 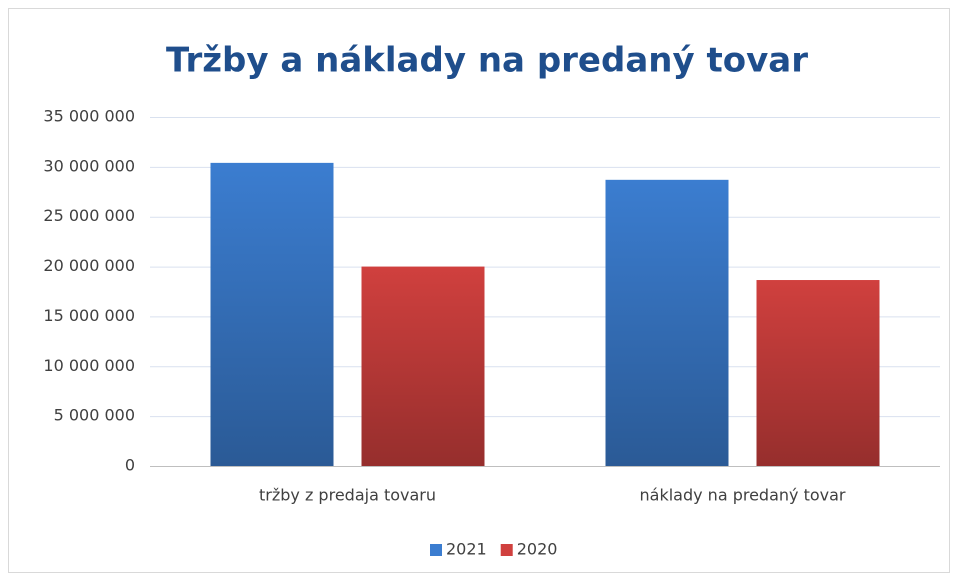 What do you see at coordinates (89, 315) in the screenshot?
I see `y-tick-label: 15 000 000` at bounding box center [89, 315].